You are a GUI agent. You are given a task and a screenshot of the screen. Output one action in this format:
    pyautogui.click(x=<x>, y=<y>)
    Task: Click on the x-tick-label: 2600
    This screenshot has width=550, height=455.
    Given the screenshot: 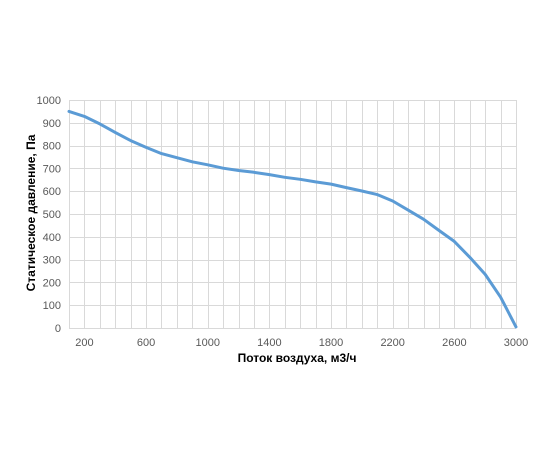 What is the action you would take?
    pyautogui.click(x=454, y=343)
    